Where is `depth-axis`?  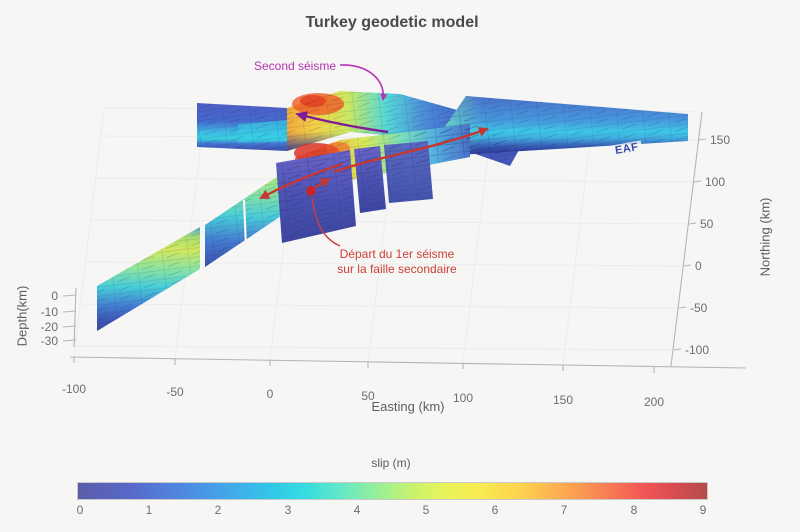 depth-axis is located at coordinates (69, 317).